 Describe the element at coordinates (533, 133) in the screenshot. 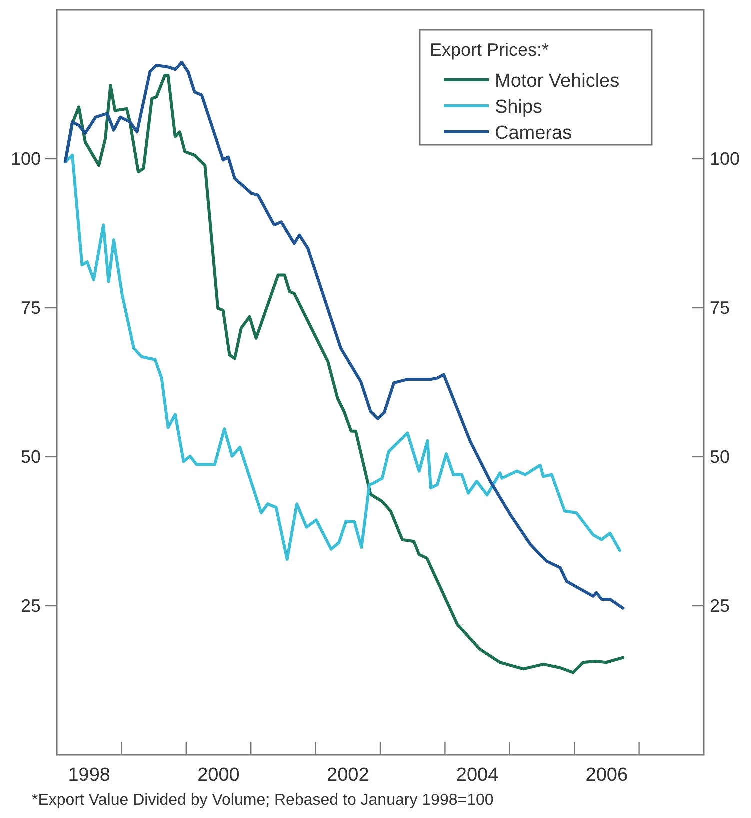

I see `legend-label: Cameras` at that location.